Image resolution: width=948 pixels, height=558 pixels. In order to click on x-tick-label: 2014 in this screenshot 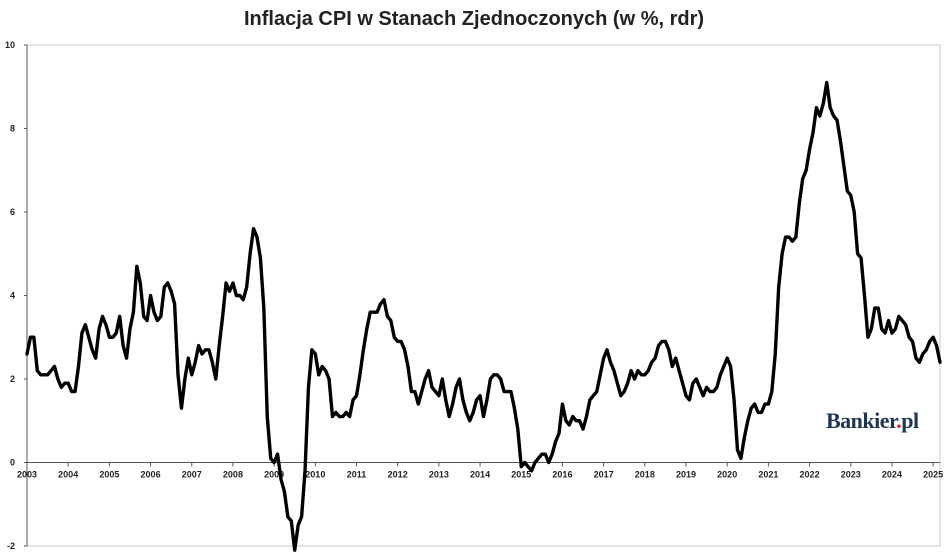, I will do `click(480, 475)`.